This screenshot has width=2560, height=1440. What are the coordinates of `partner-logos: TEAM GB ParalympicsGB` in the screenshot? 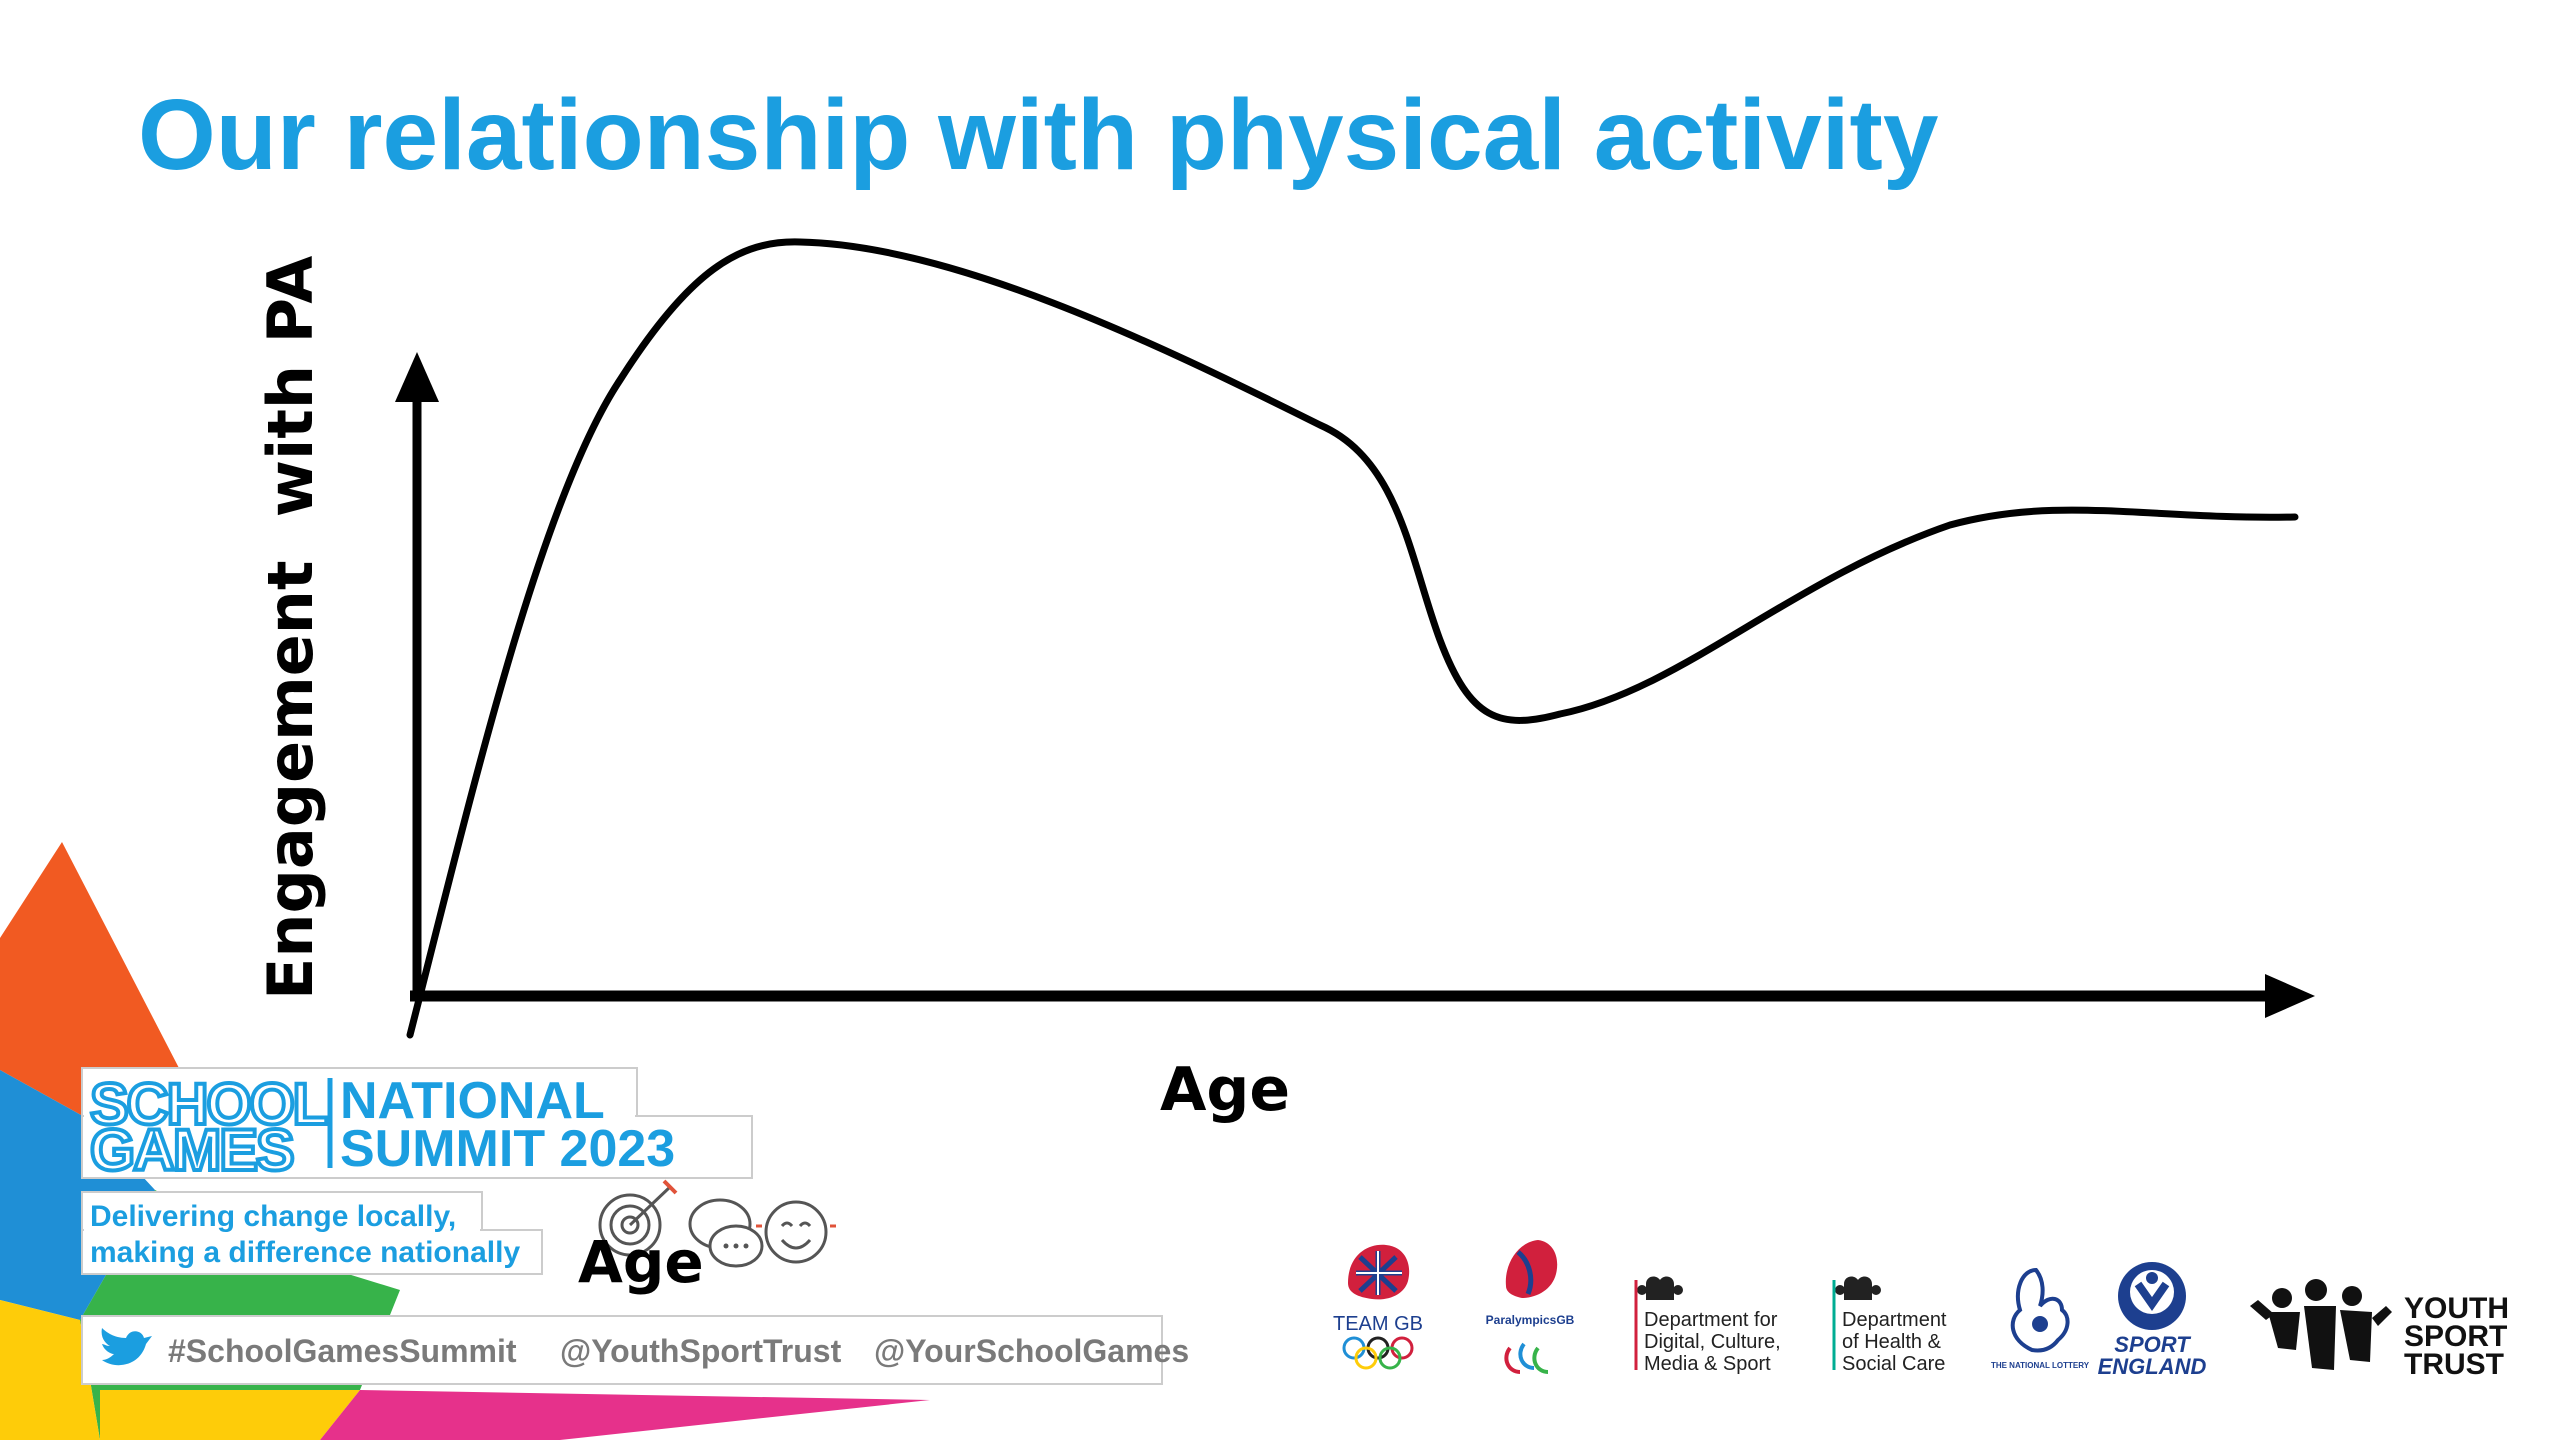 It's located at (1921, 1310).